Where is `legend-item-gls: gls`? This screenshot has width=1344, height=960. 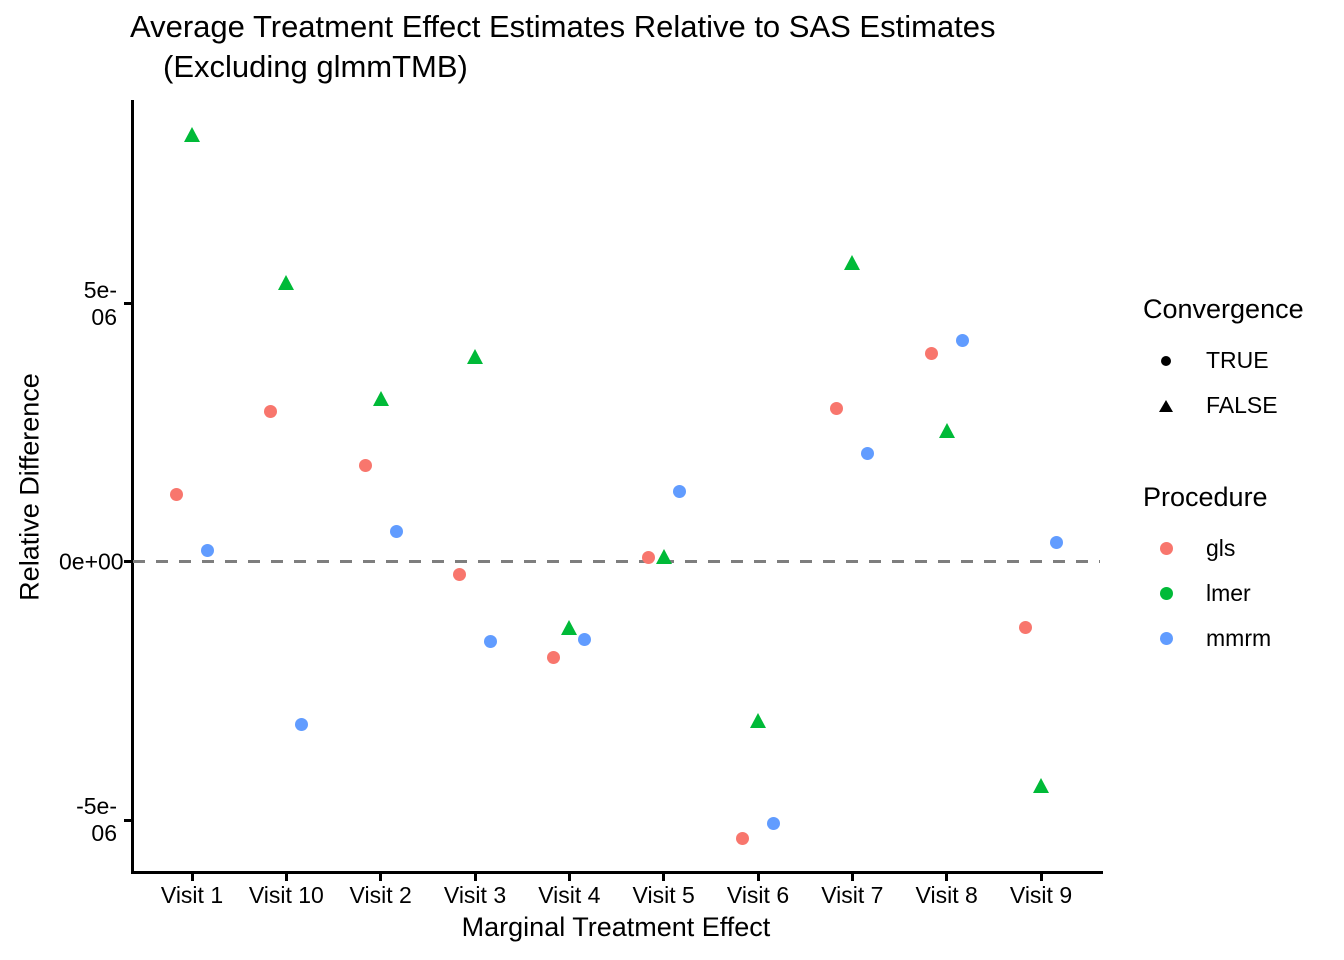 legend-item-gls: gls is located at coordinates (1240, 548).